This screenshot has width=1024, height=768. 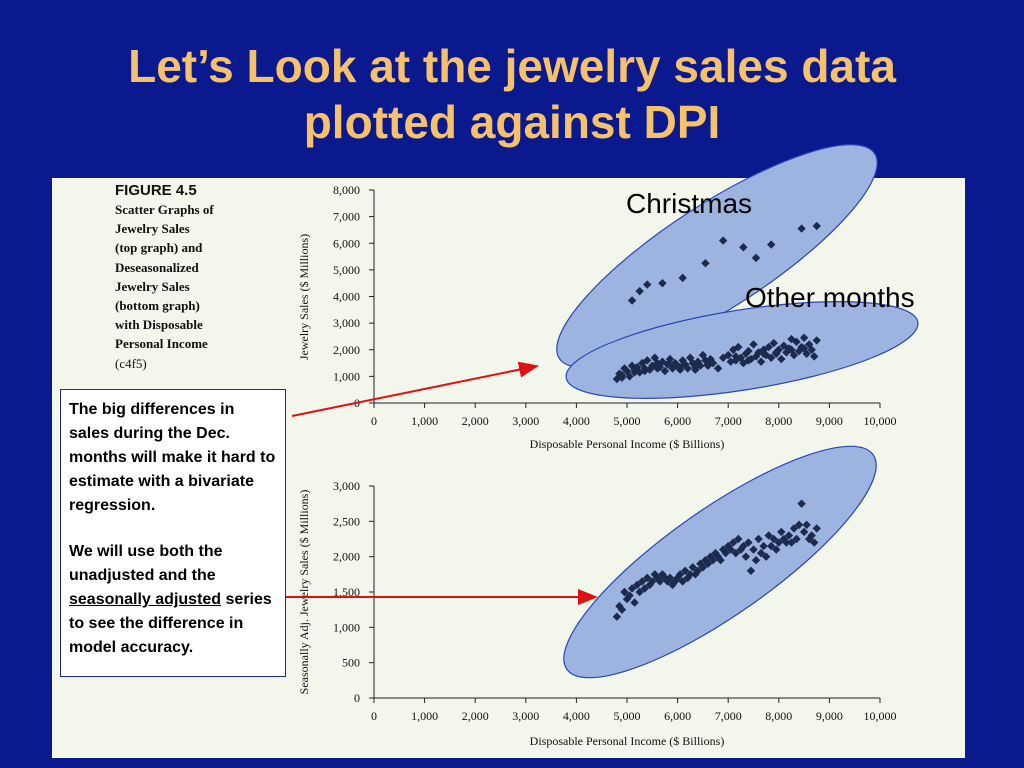 I want to click on christmas-ellipse, so click(x=717, y=256).